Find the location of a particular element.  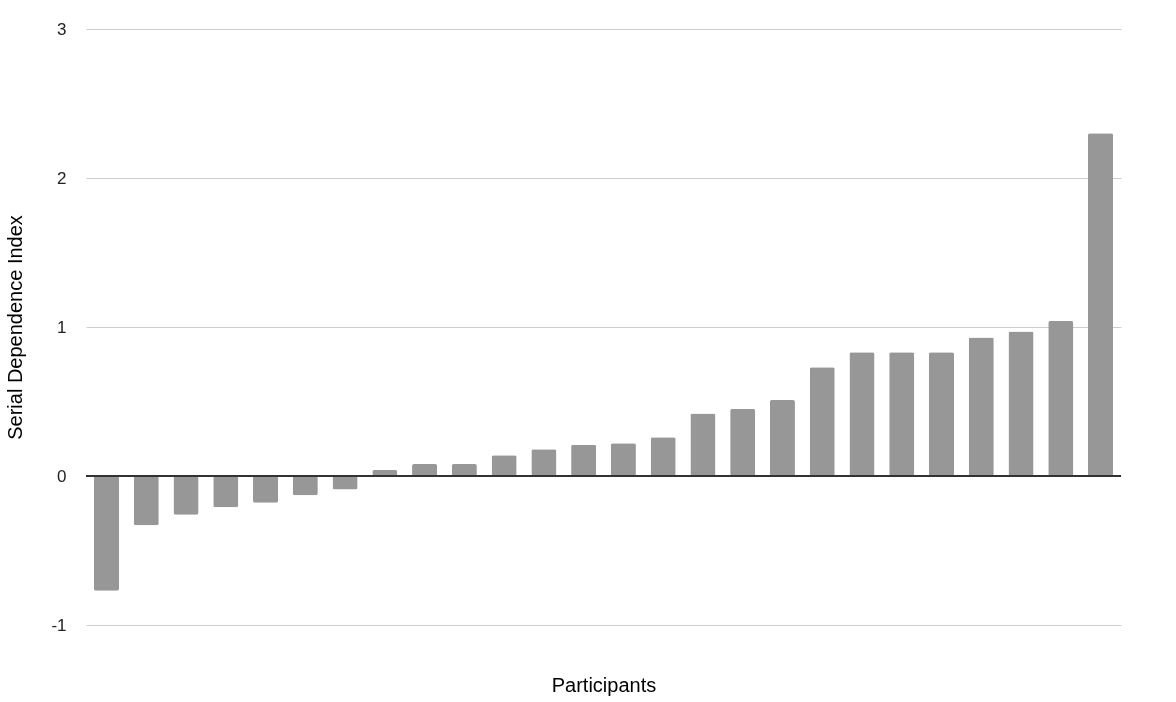

y-tick-label: 1 is located at coordinates (62, 327).